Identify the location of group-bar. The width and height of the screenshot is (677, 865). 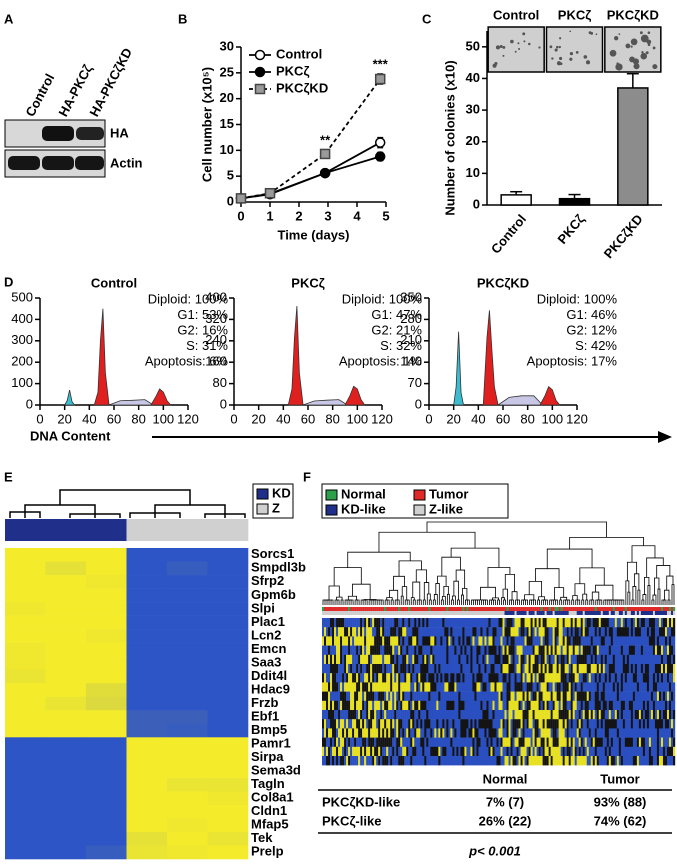
(228, 530).